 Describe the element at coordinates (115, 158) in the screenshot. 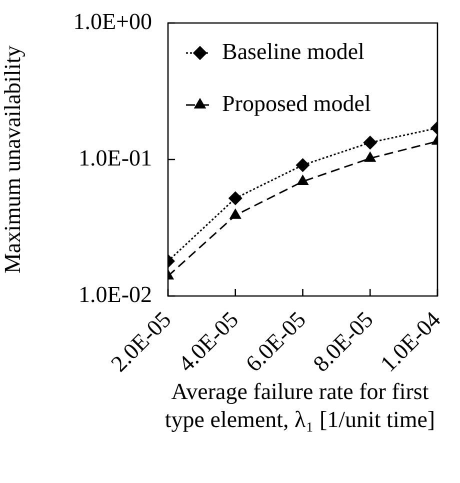

I see `y-tick-label: 1.0E-01` at that location.